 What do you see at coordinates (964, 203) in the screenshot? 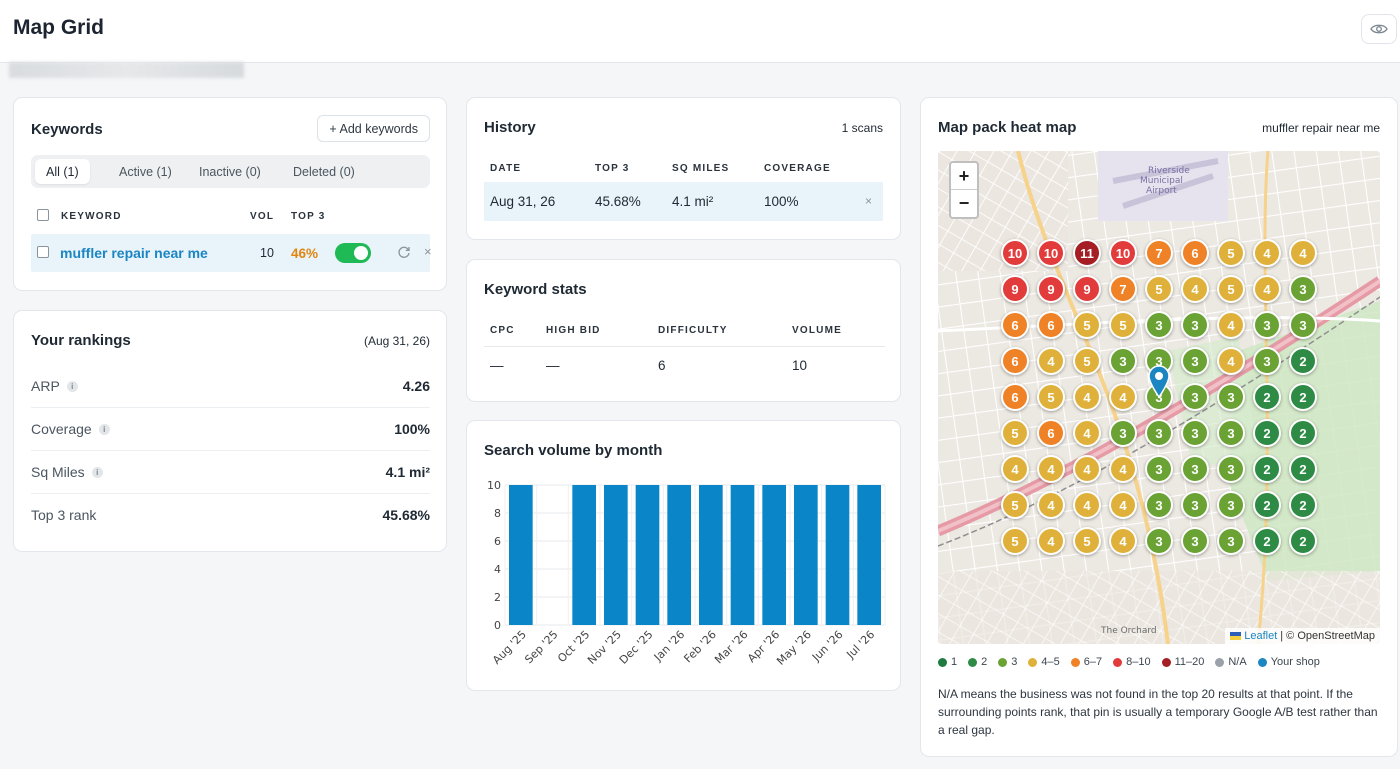
I see `zoom-out-button: −` at bounding box center [964, 203].